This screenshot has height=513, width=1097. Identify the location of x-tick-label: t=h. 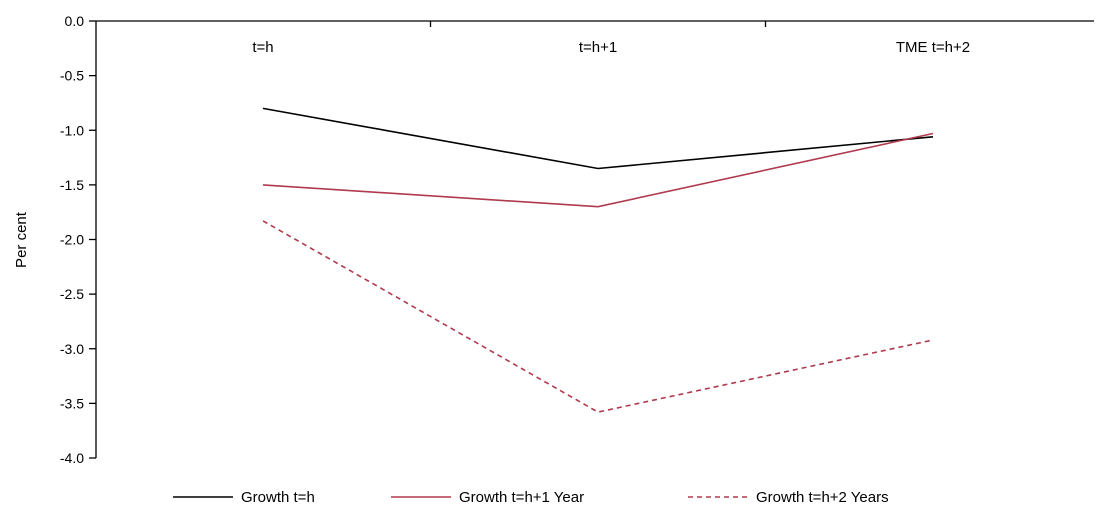
(262, 47).